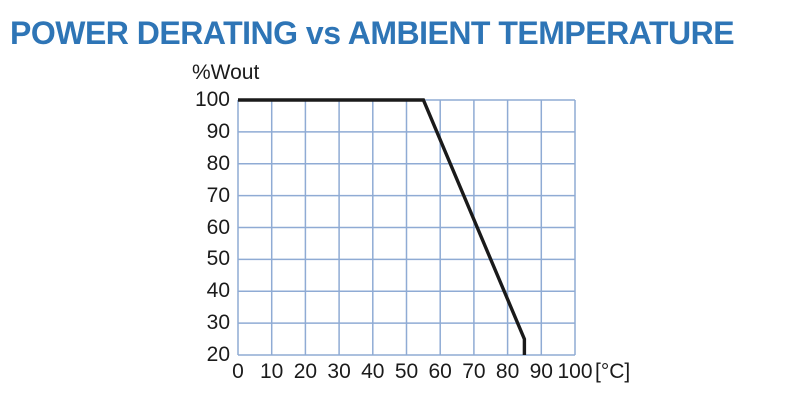 The image size is (806, 406). Describe the element at coordinates (218, 259) in the screenshot. I see `y-tick-label: 50` at that location.